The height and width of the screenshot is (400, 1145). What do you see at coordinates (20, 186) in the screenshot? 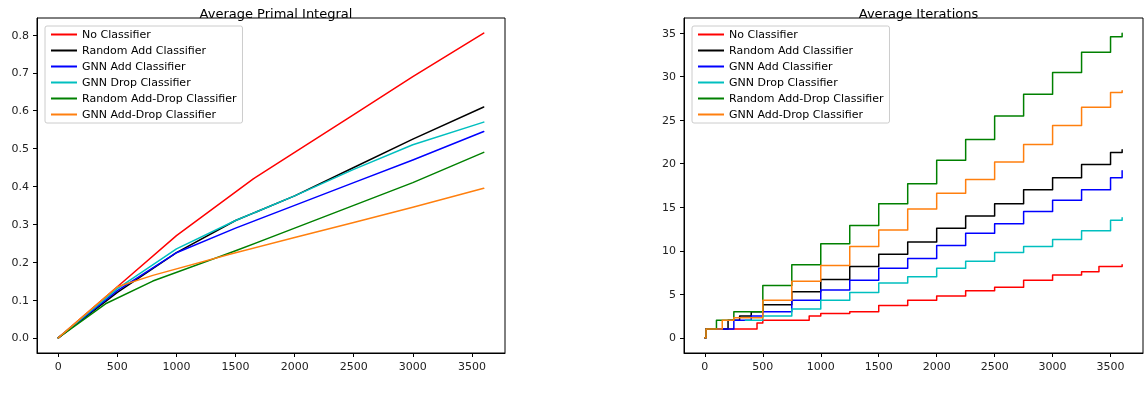
I see `y-tick-label: 0.4` at bounding box center [20, 186].